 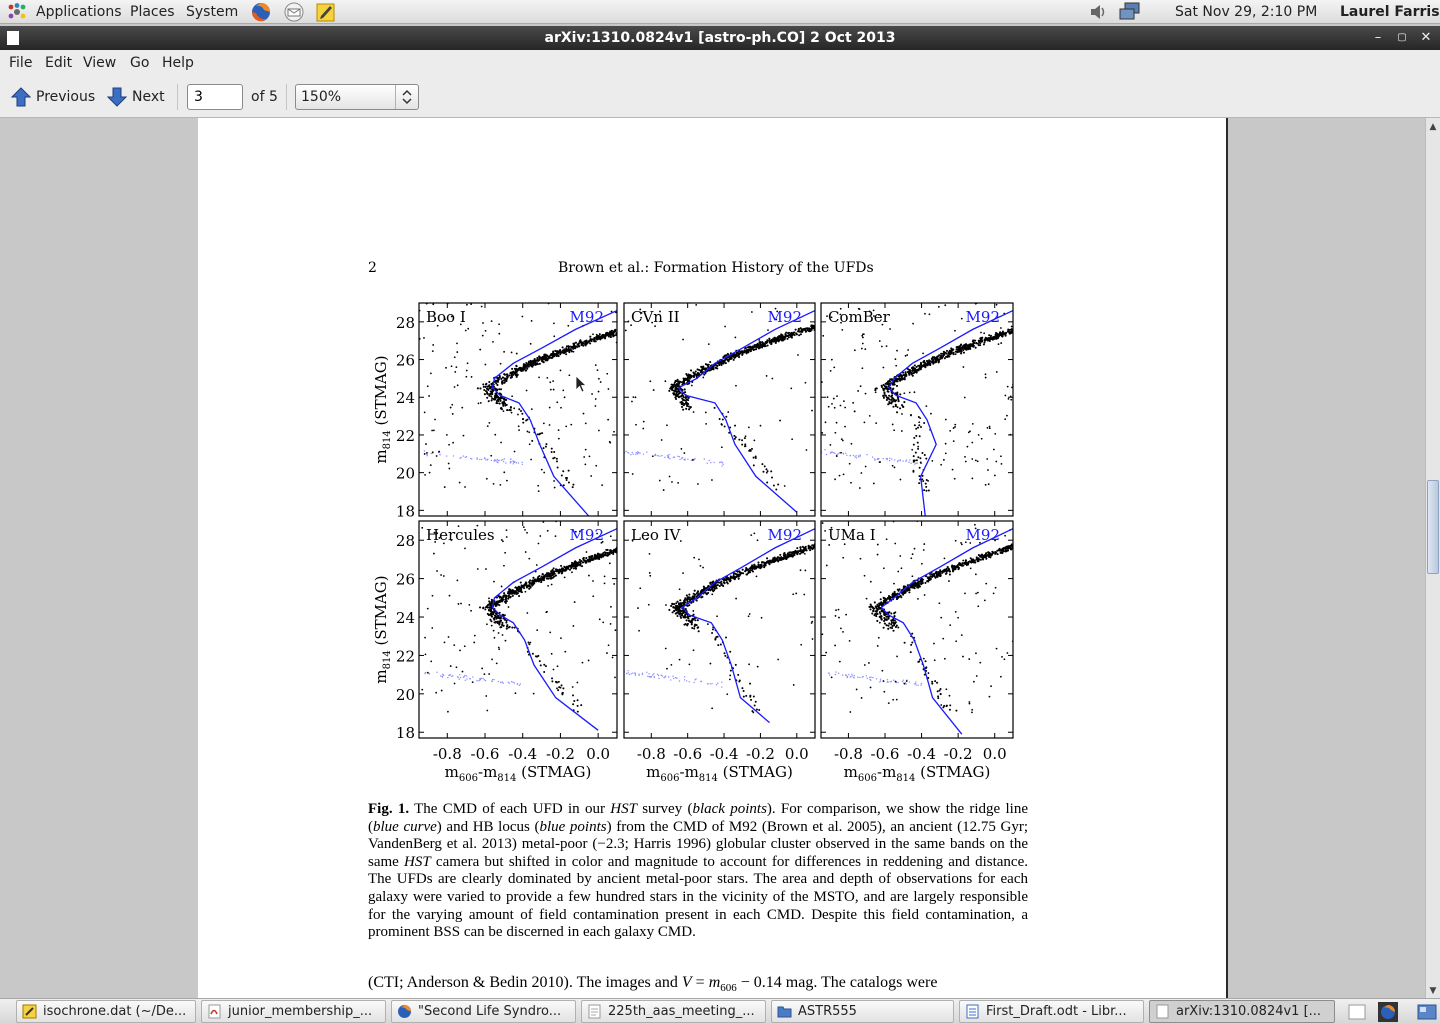 I want to click on previous-button: Previous, so click(x=54, y=97).